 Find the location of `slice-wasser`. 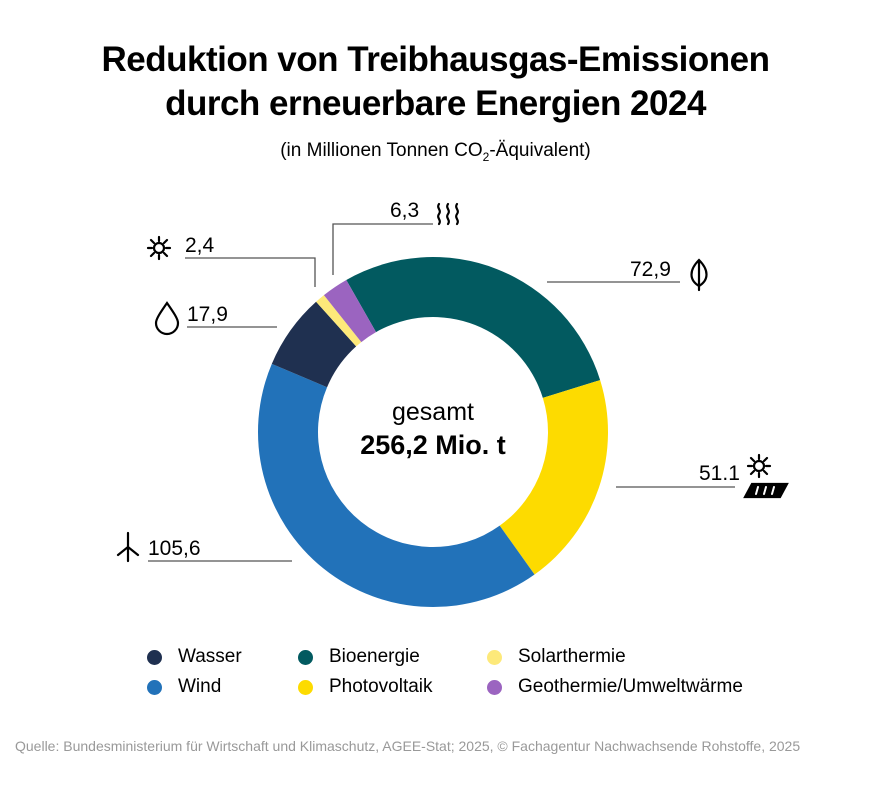

slice-wasser is located at coordinates (314, 344).